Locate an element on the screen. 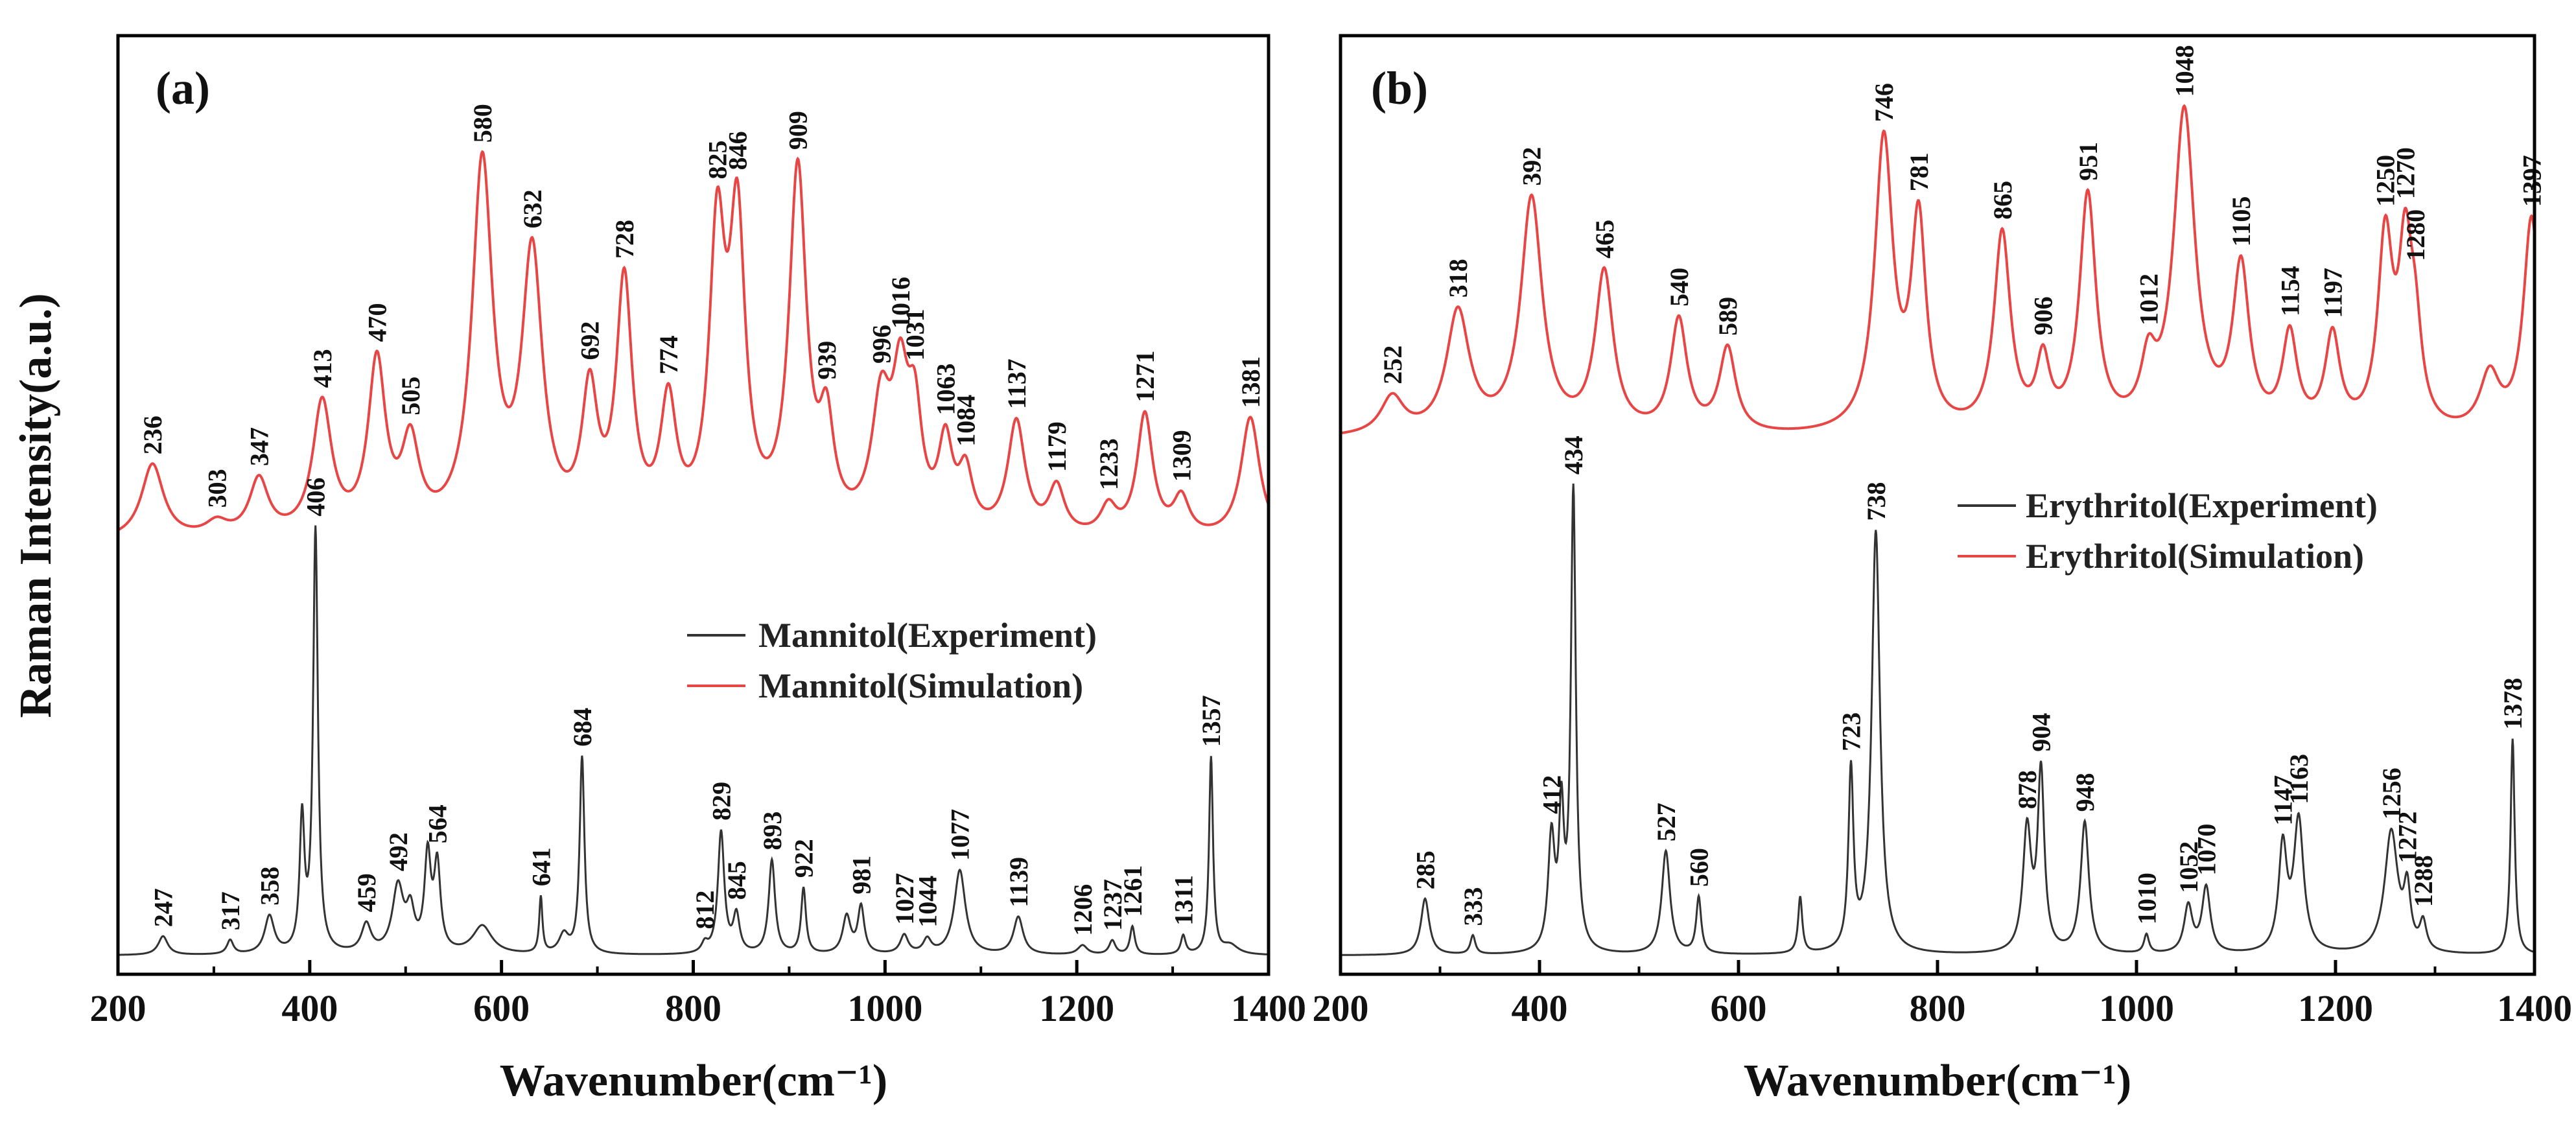 The height and width of the screenshot is (1124, 2576). x-tick-label: 1000 is located at coordinates (2136, 1008).